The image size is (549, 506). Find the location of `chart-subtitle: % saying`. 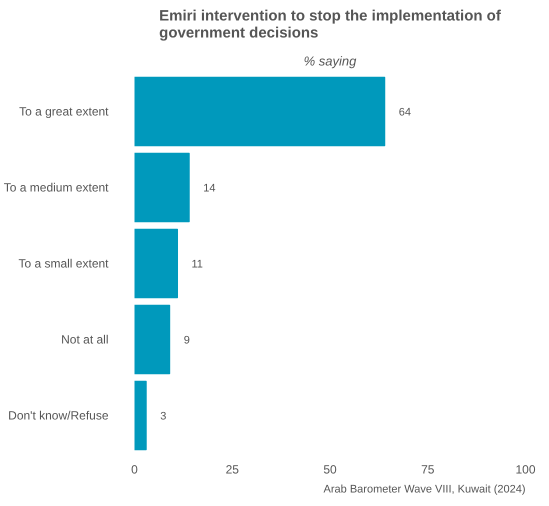

chart-subtitle: % saying is located at coordinates (331, 61).